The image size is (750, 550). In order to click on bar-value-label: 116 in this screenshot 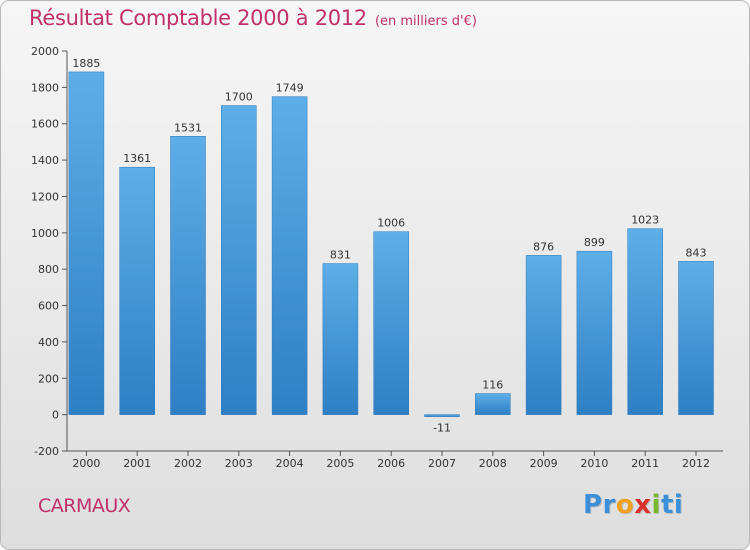, I will do `click(492, 385)`.